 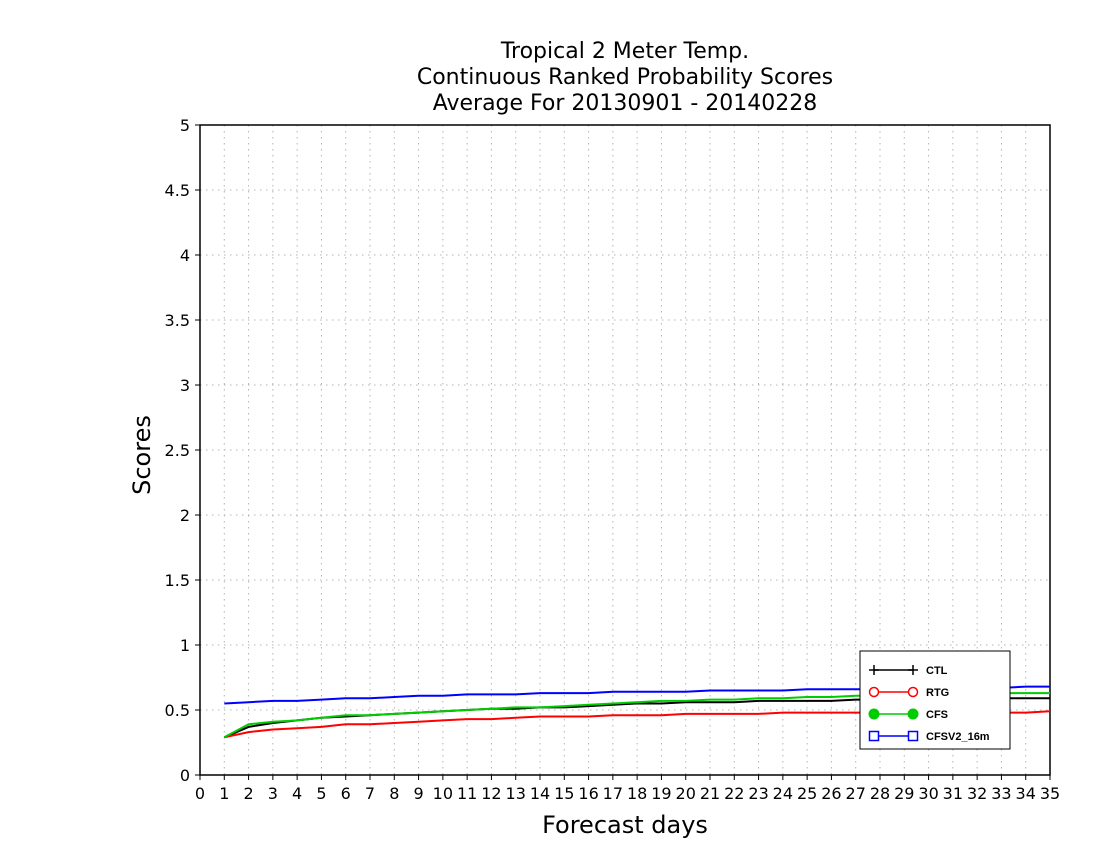 I want to click on y-tick-label: 1, so click(x=185, y=645).